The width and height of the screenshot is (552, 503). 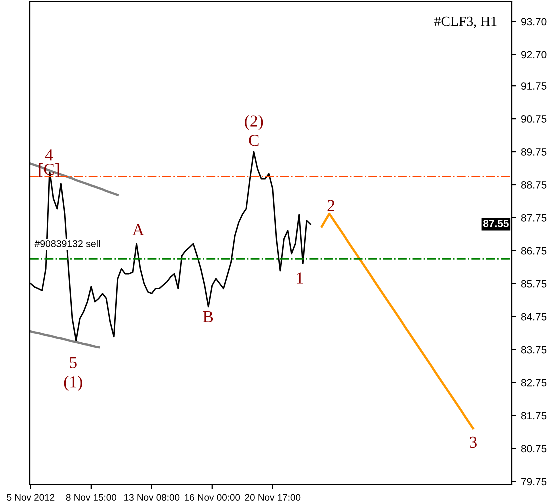 What do you see at coordinates (534, 416) in the screenshot?
I see `y-tick-label: 81.75` at bounding box center [534, 416].